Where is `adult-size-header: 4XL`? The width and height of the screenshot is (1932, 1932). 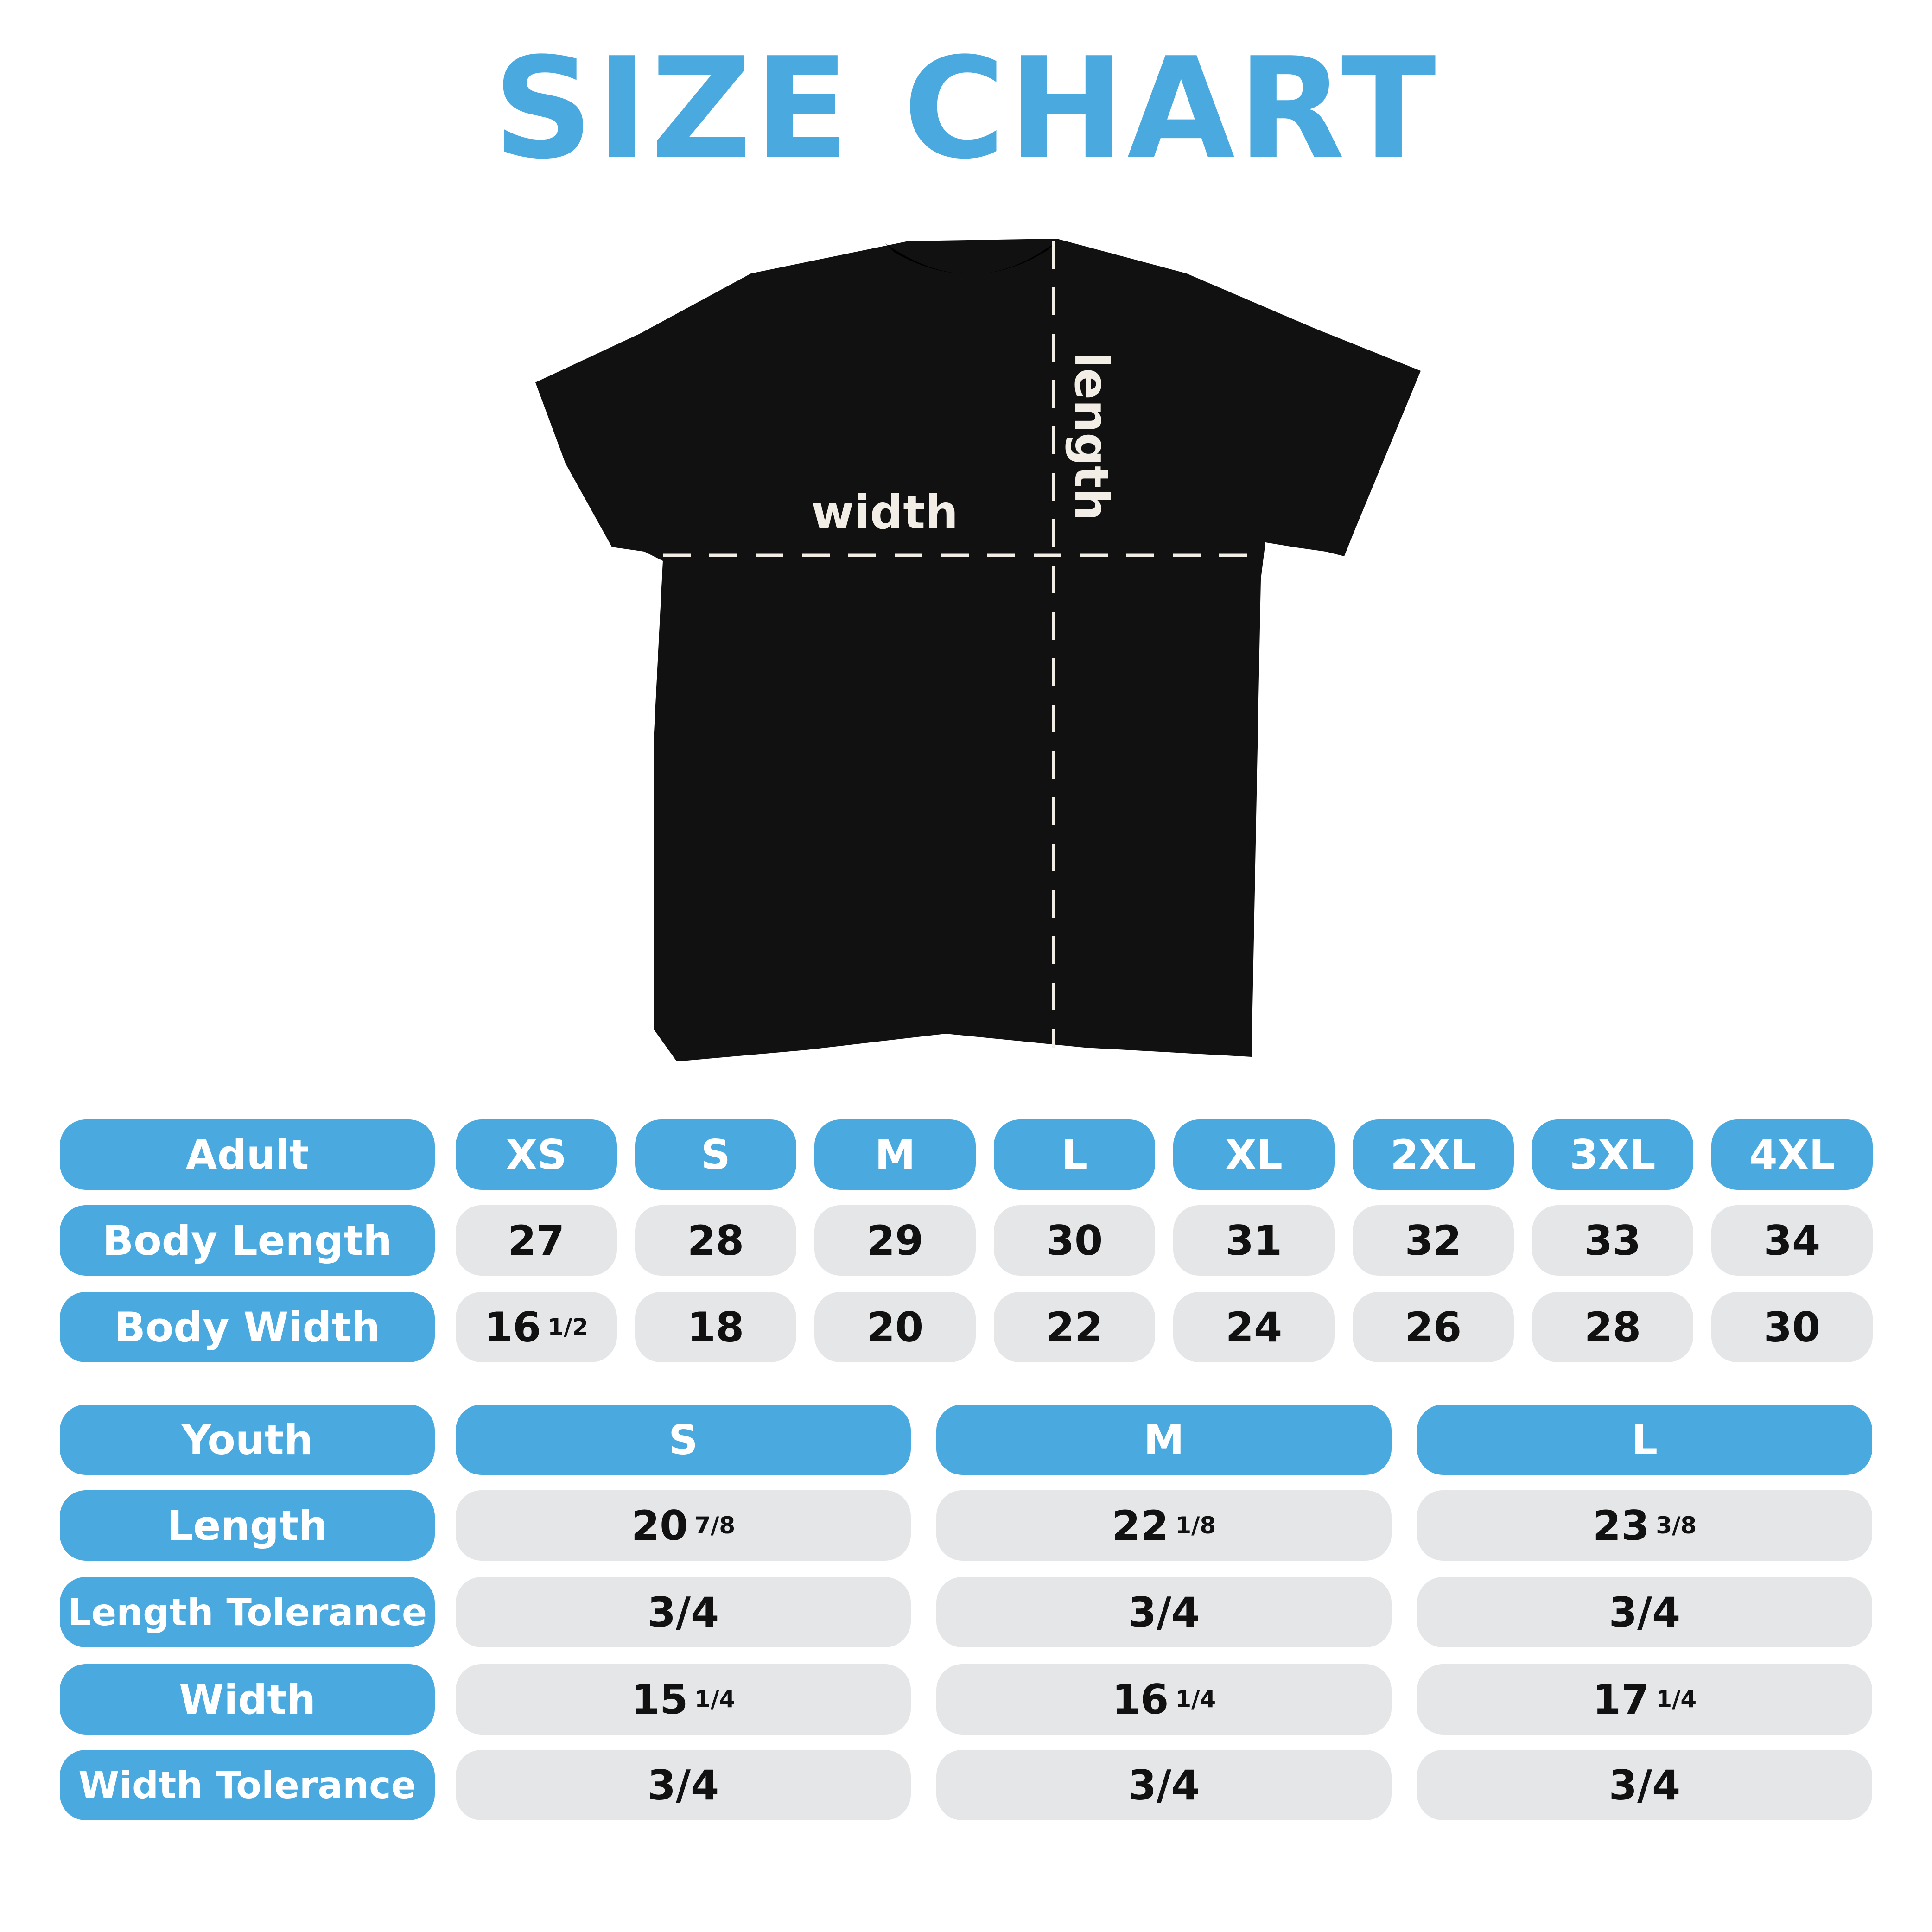 adult-size-header: 4XL is located at coordinates (1792, 1154).